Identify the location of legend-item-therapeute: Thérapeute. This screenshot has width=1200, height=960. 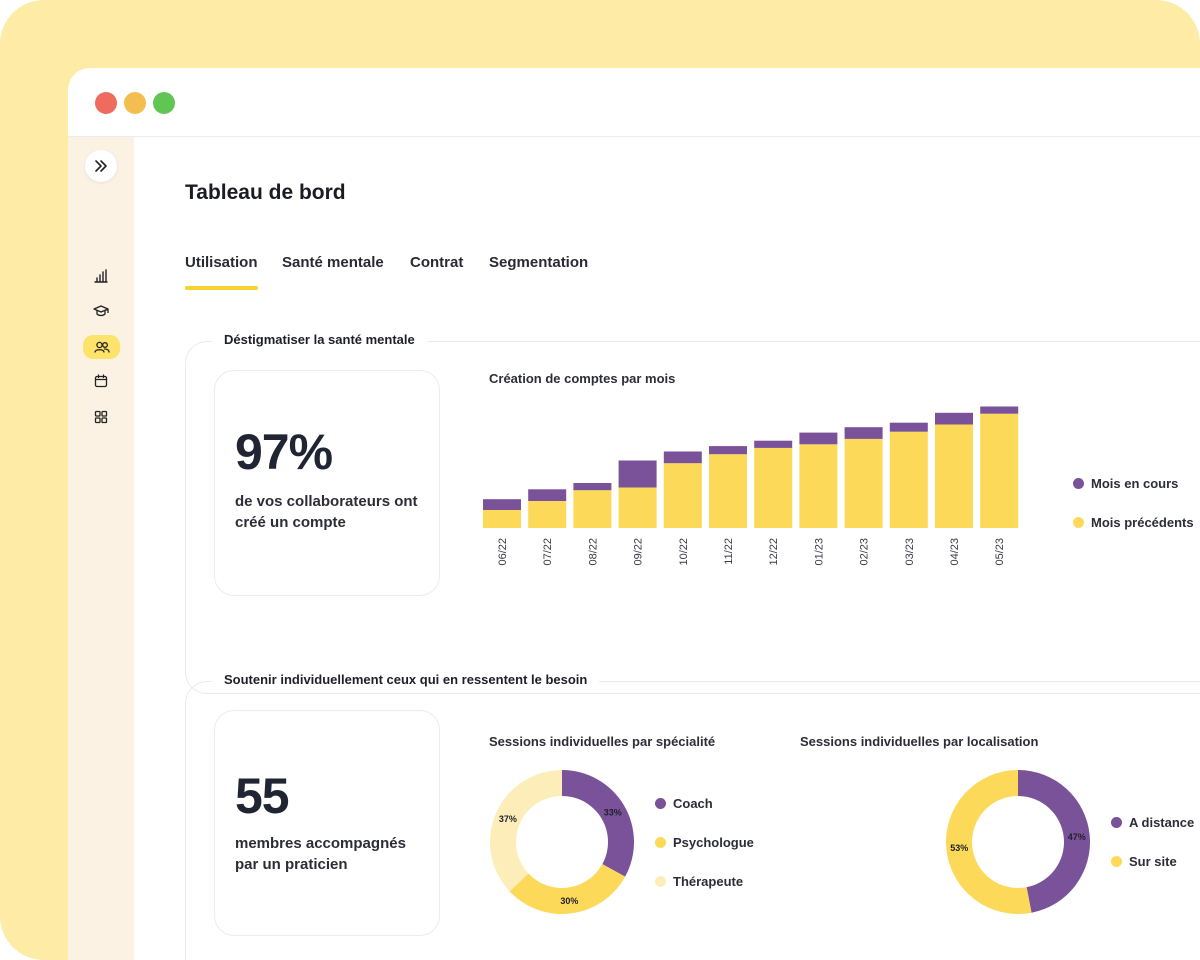
(699, 881).